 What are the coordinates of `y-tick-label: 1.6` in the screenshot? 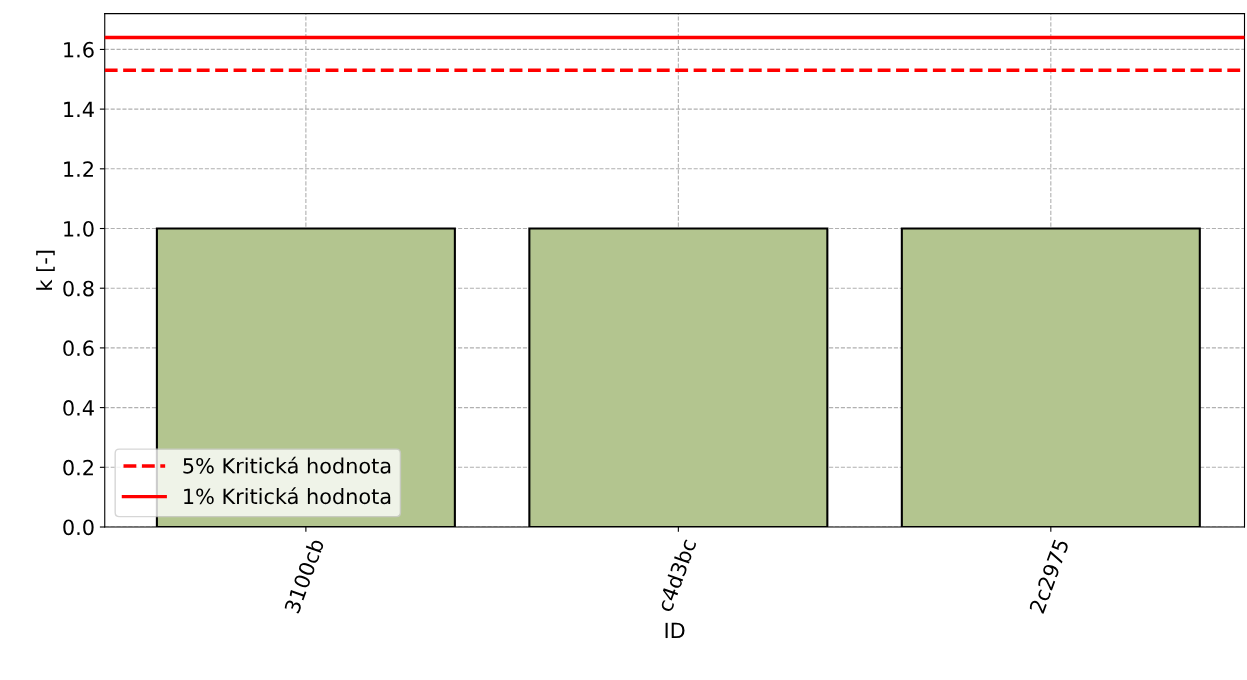 It's located at (79, 49).